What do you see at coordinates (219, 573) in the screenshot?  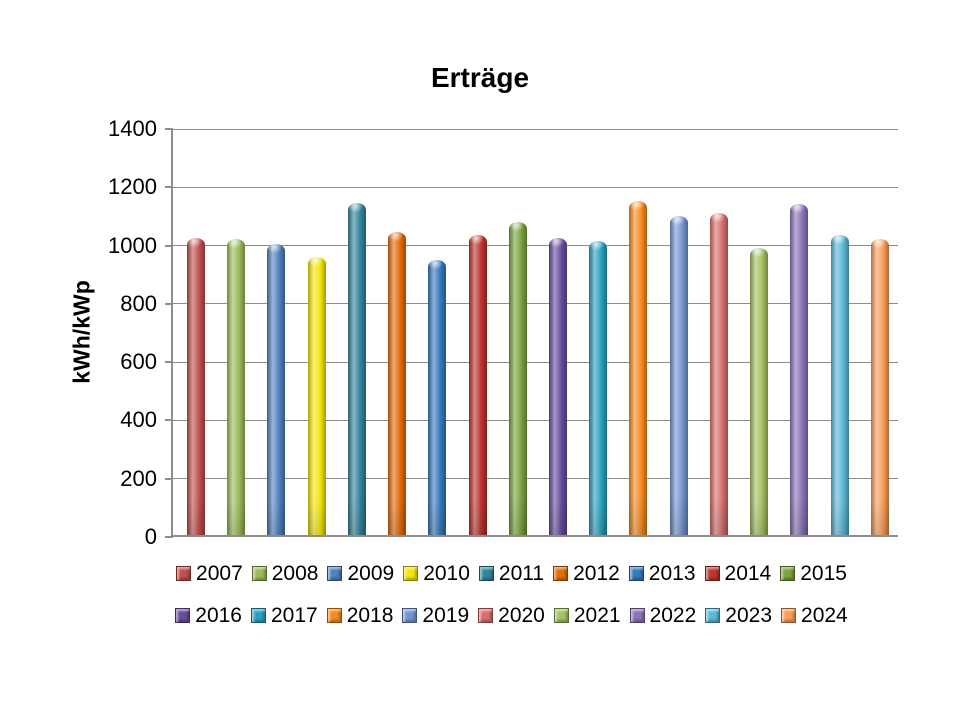 I see `legend-label-2007: 2007` at bounding box center [219, 573].